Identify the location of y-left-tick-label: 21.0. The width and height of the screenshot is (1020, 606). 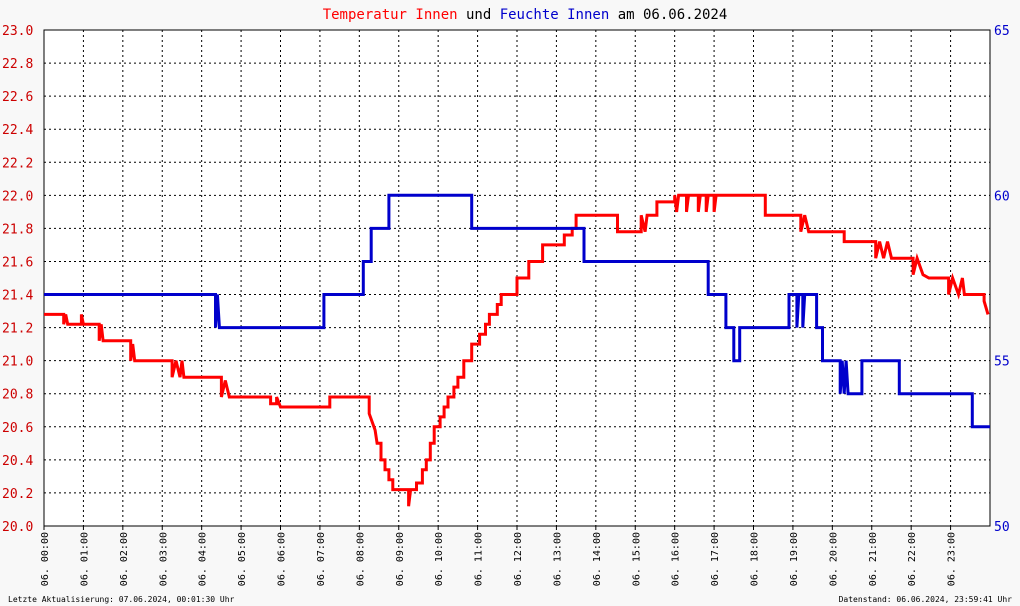
(17, 362).